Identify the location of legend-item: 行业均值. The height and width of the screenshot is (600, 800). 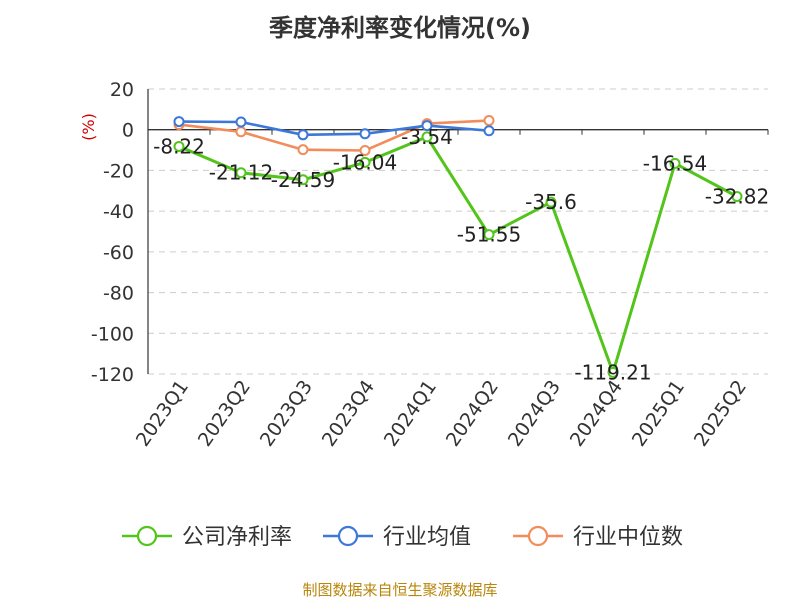
(397, 537).